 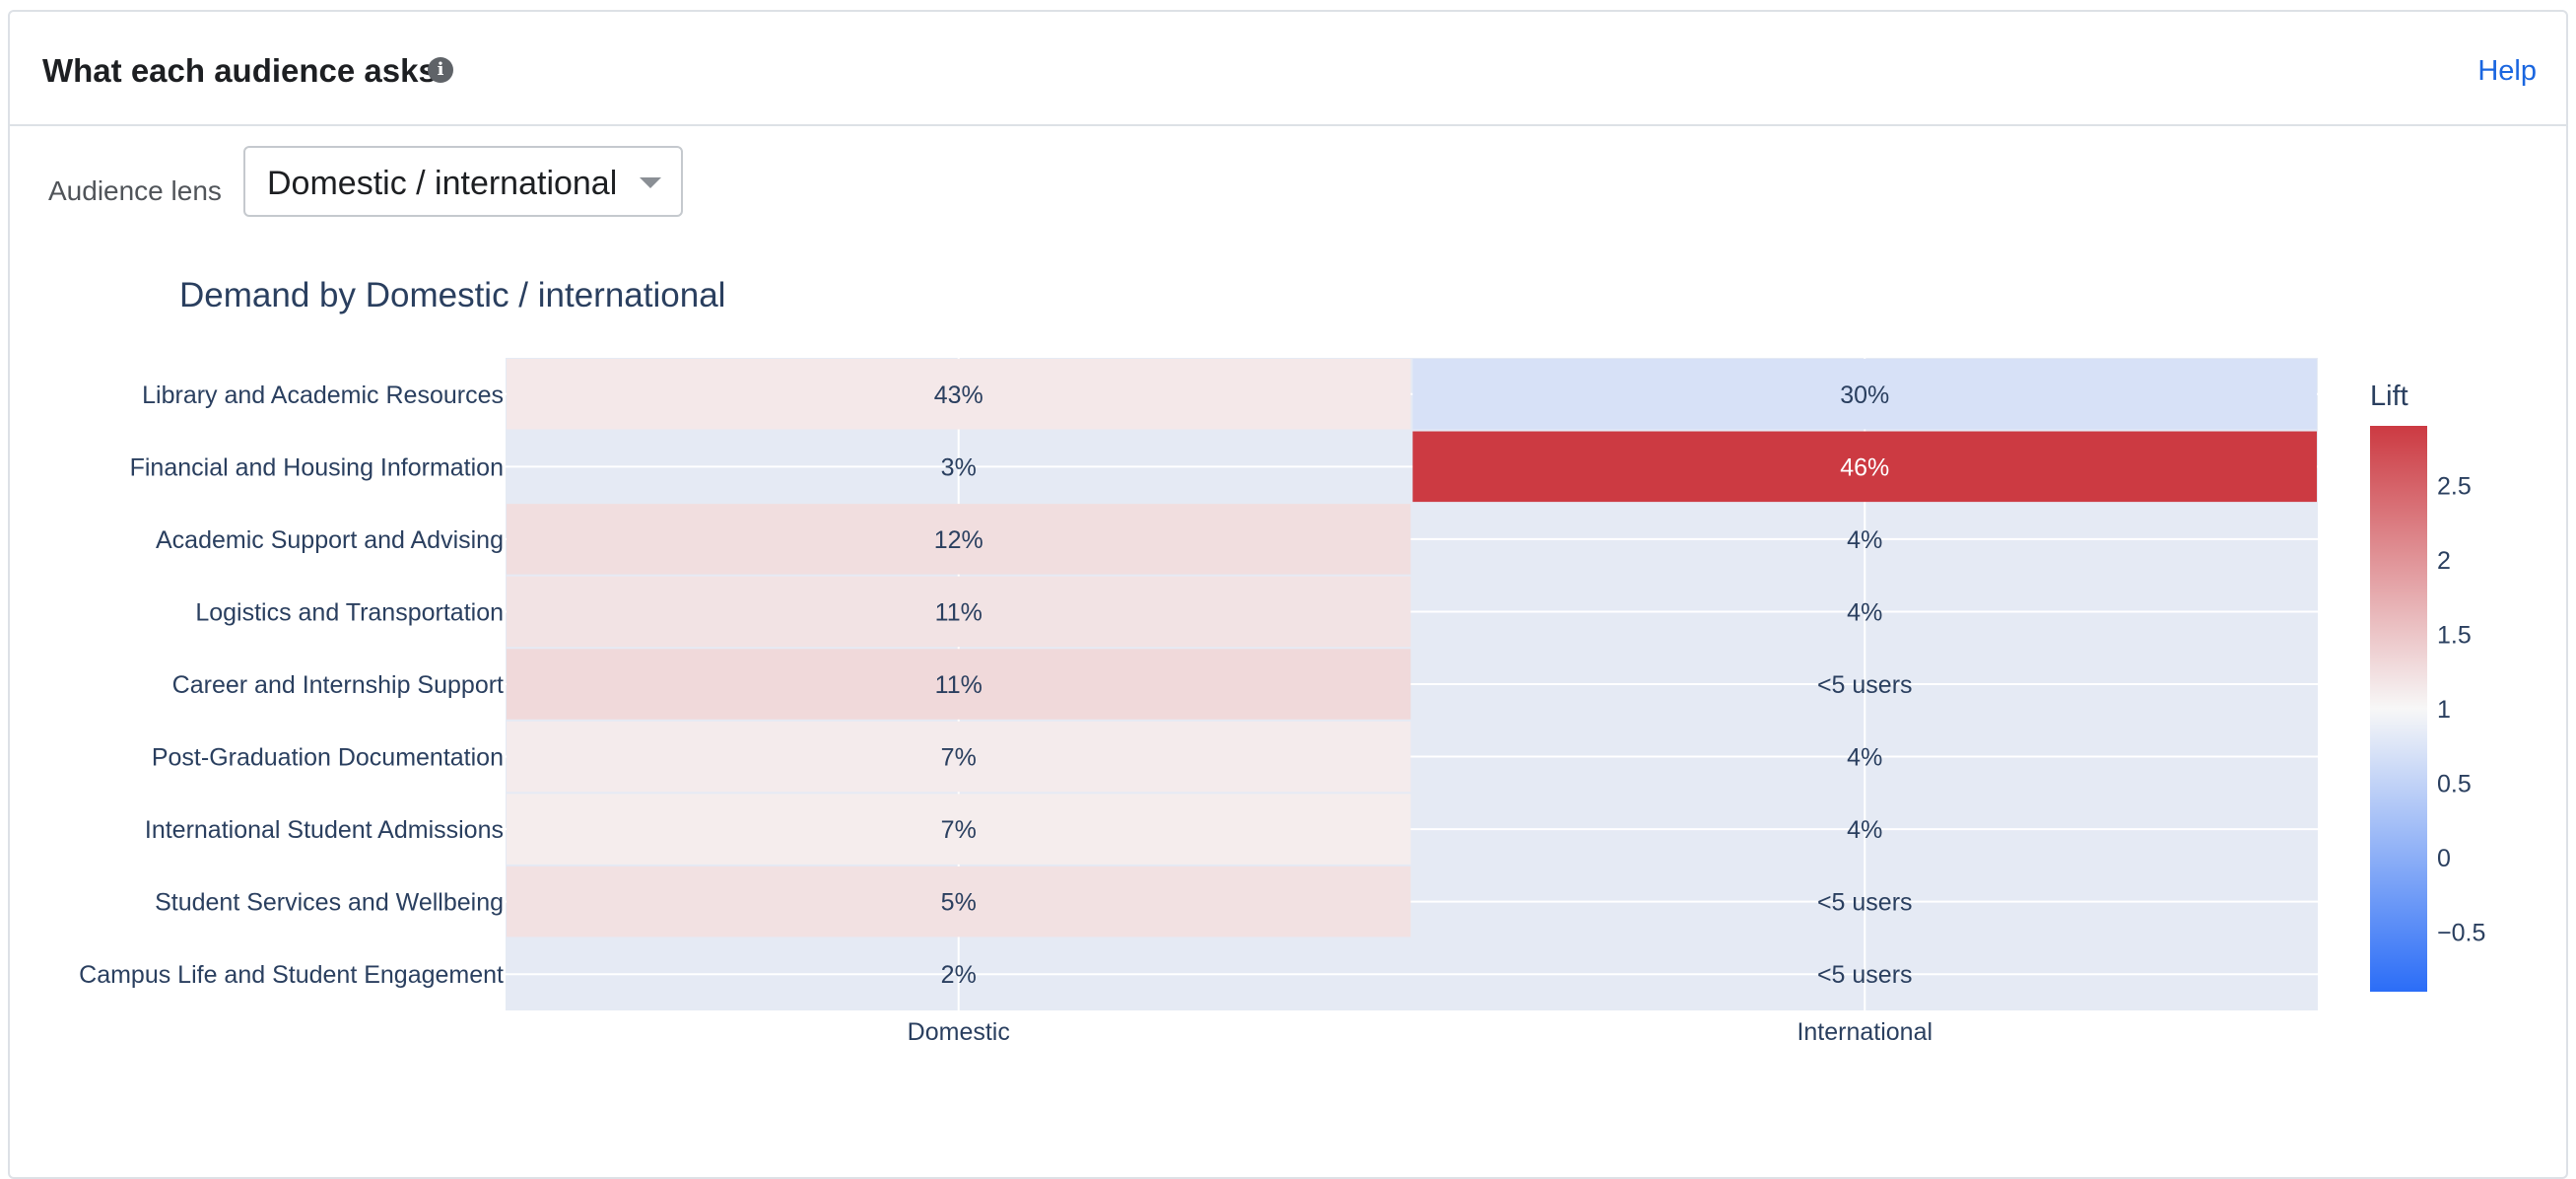 What do you see at coordinates (2507, 71) in the screenshot?
I see `help-link: Help` at bounding box center [2507, 71].